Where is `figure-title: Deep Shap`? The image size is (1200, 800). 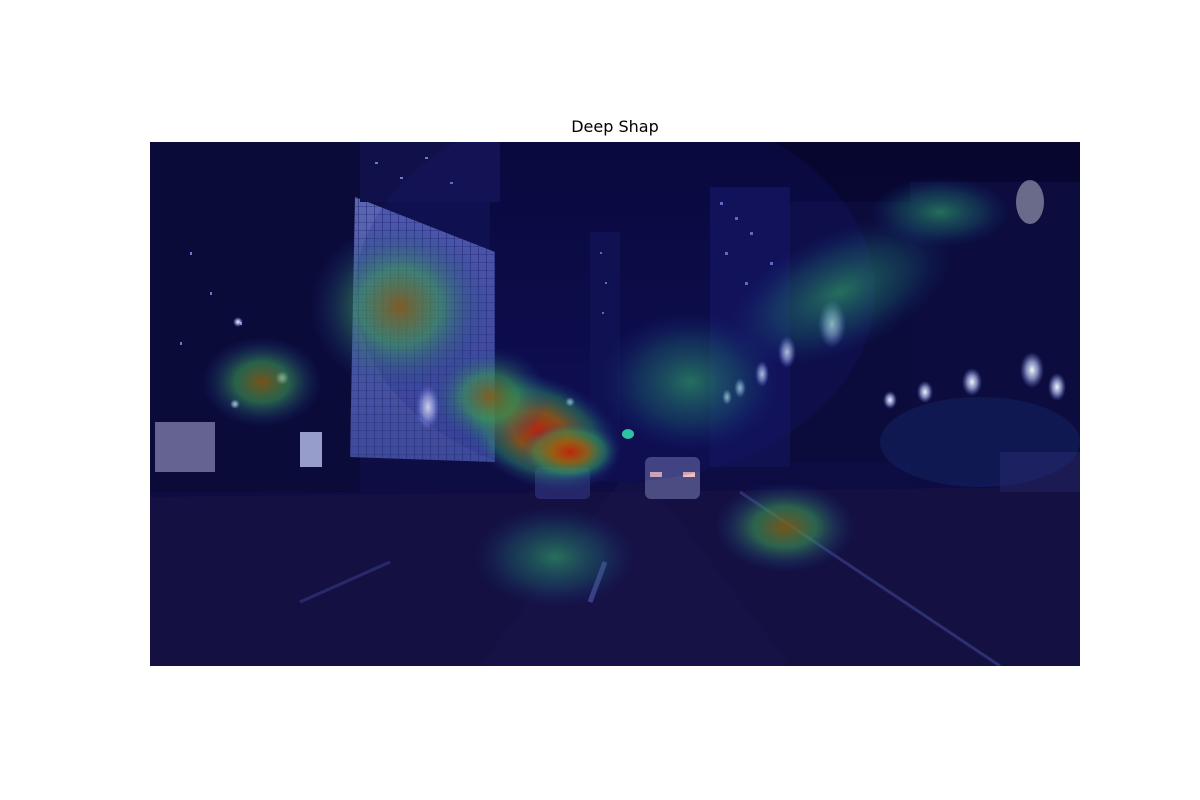
figure-title: Deep Shap is located at coordinates (615, 126).